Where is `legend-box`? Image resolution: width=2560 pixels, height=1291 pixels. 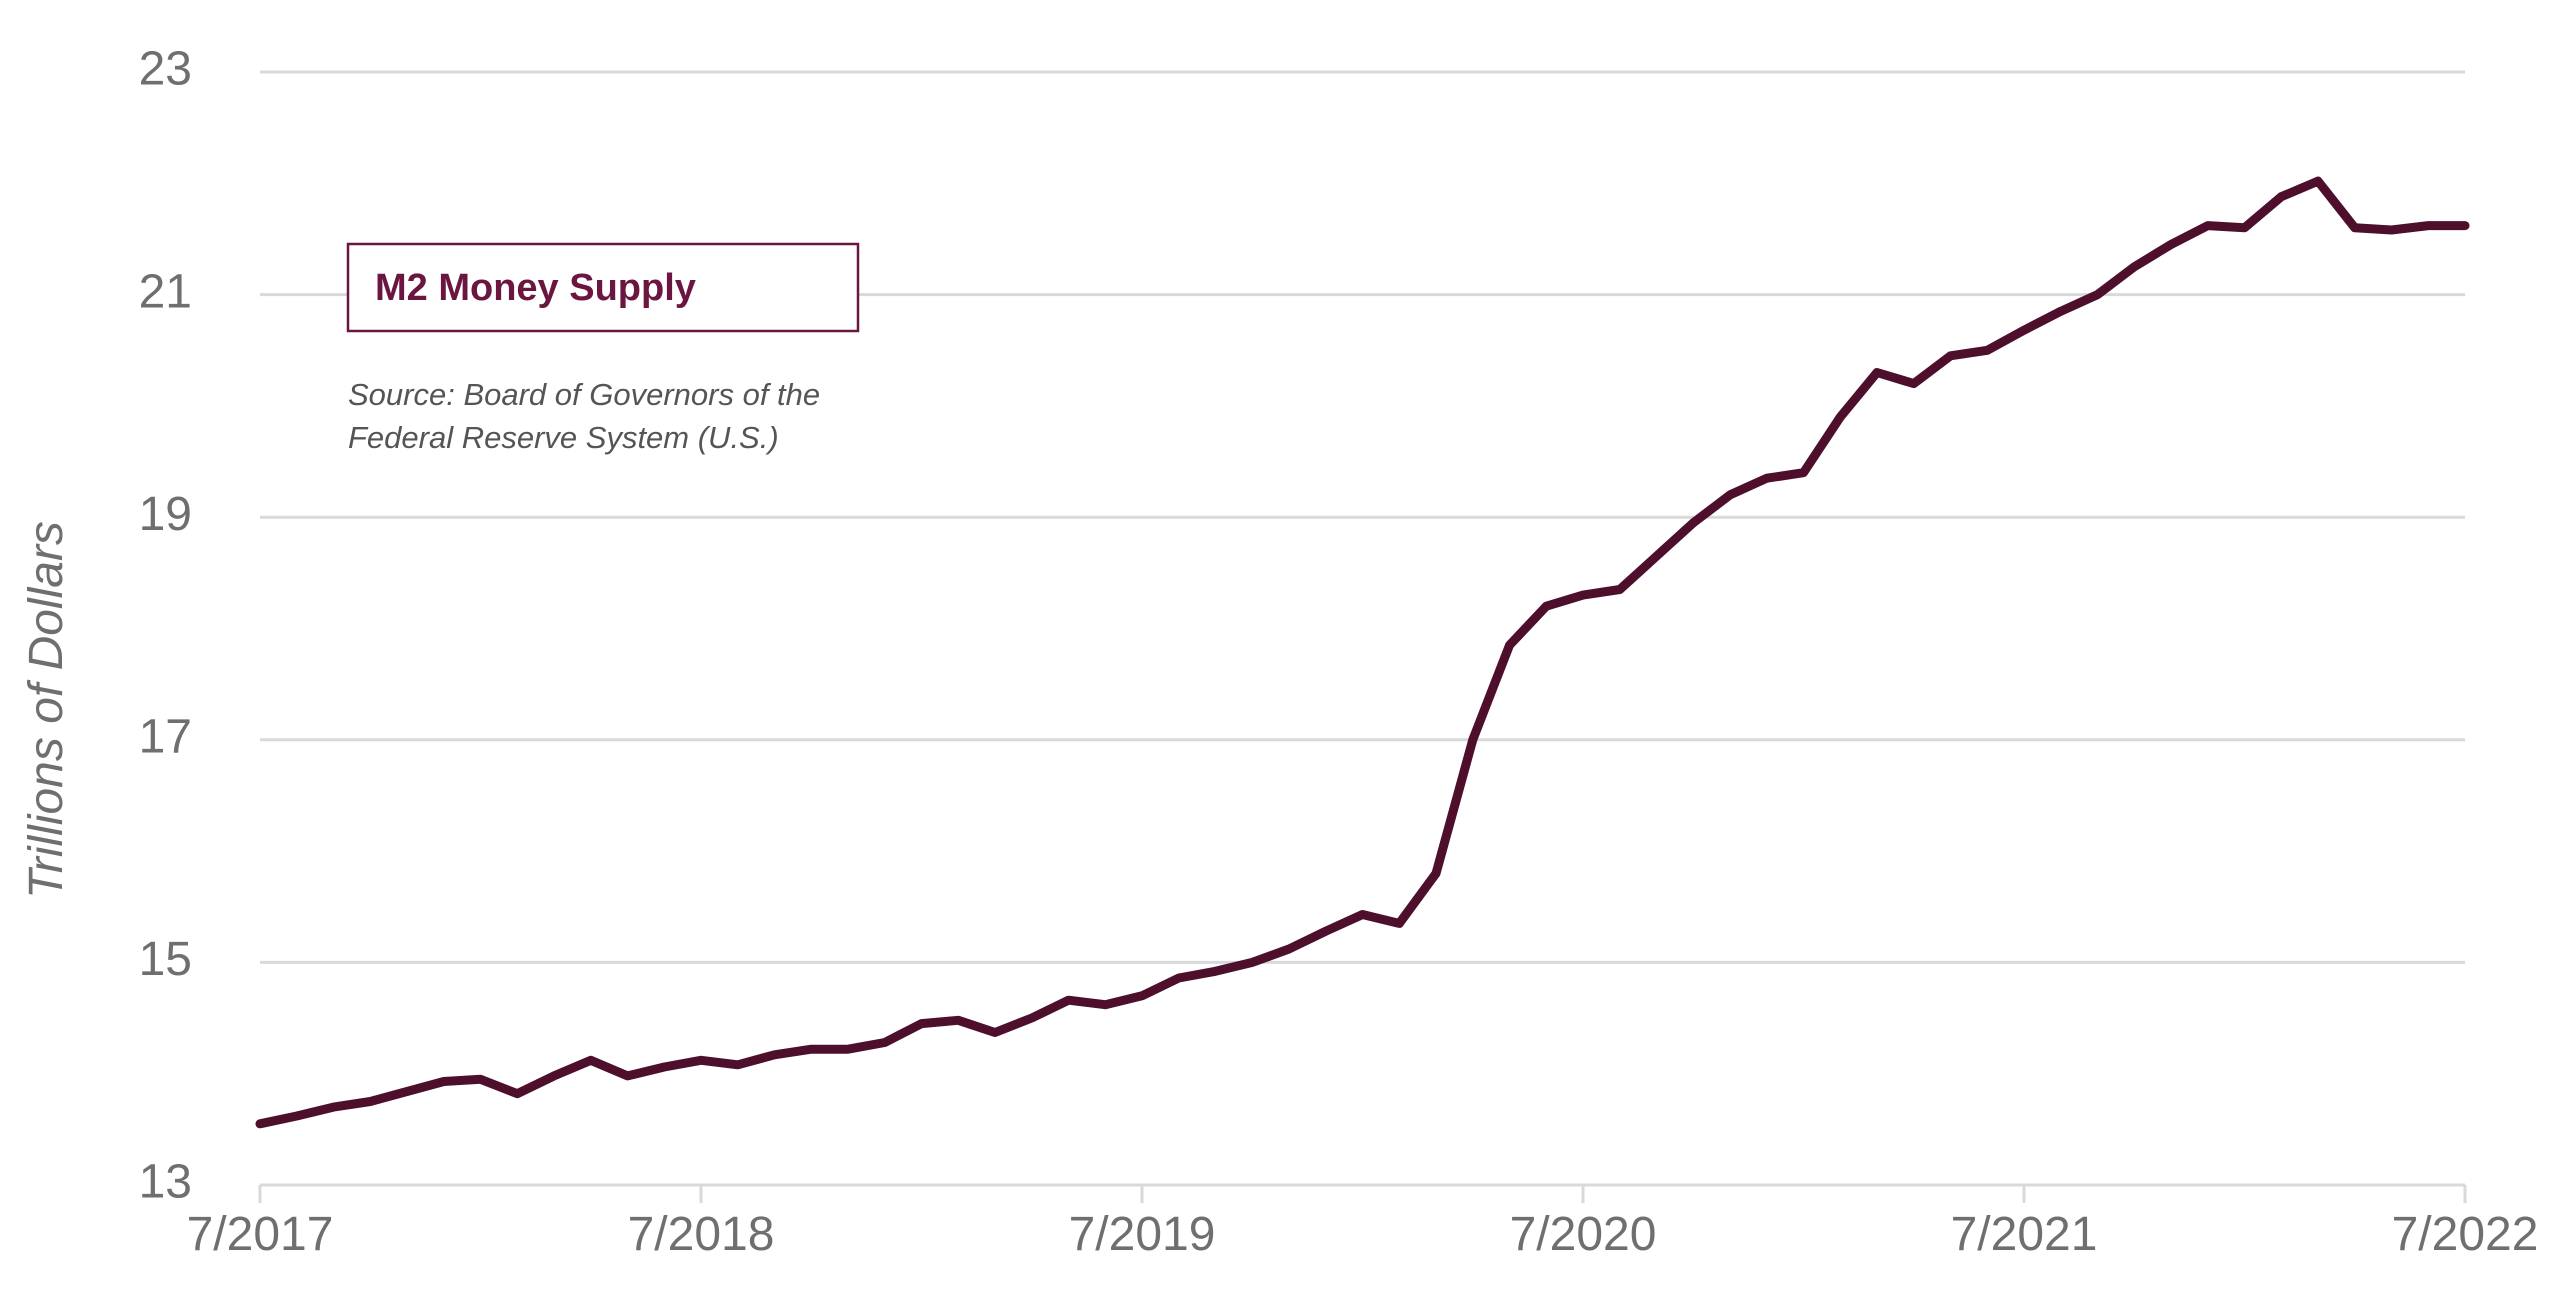 legend-box is located at coordinates (603, 287).